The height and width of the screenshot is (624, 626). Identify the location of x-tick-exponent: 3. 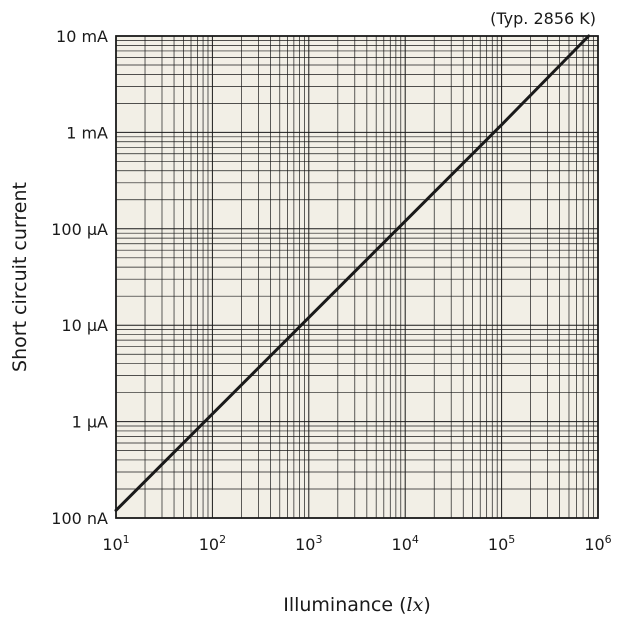
(318, 539).